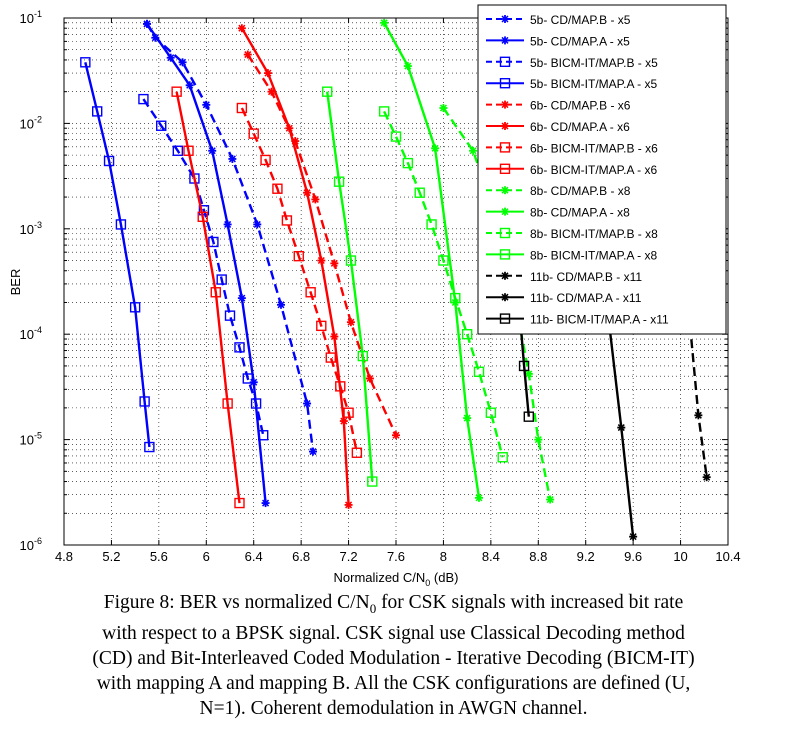  I want to click on legend-entry-label: 11b- CD/MAP.A - x11, so click(586, 298).